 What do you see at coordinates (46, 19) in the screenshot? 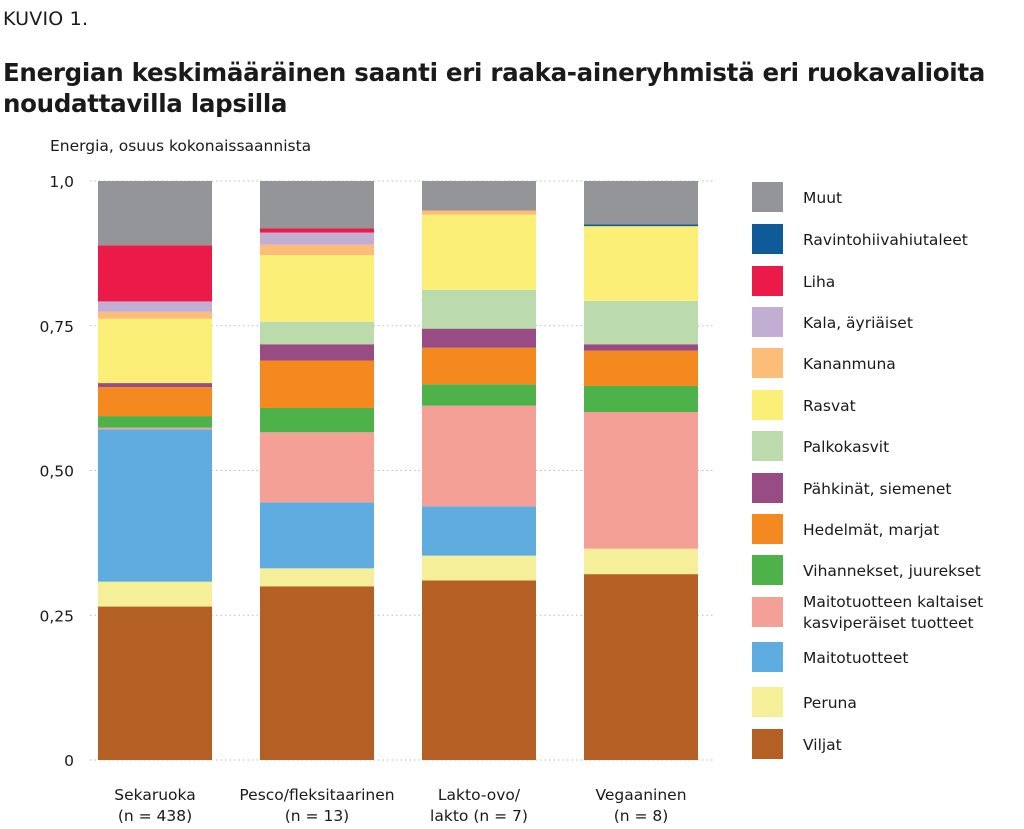
I see `figure-label: KUVIO 1.` at bounding box center [46, 19].